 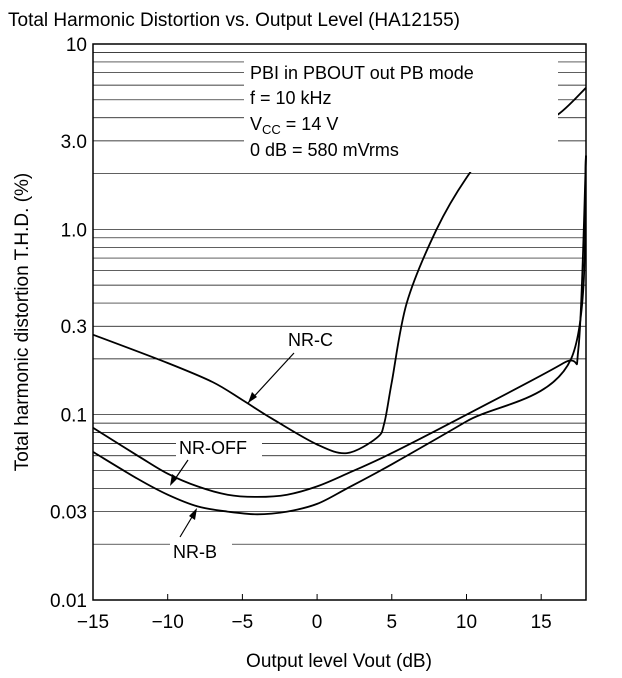 What do you see at coordinates (362, 73) in the screenshot?
I see `condition-mode: PBI in PBOUT out PB mode` at bounding box center [362, 73].